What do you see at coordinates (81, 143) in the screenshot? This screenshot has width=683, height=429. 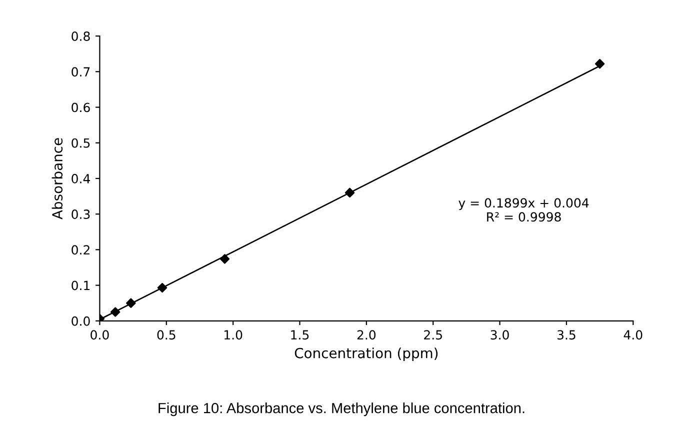 I see `y-tick-label: 0.5` at bounding box center [81, 143].